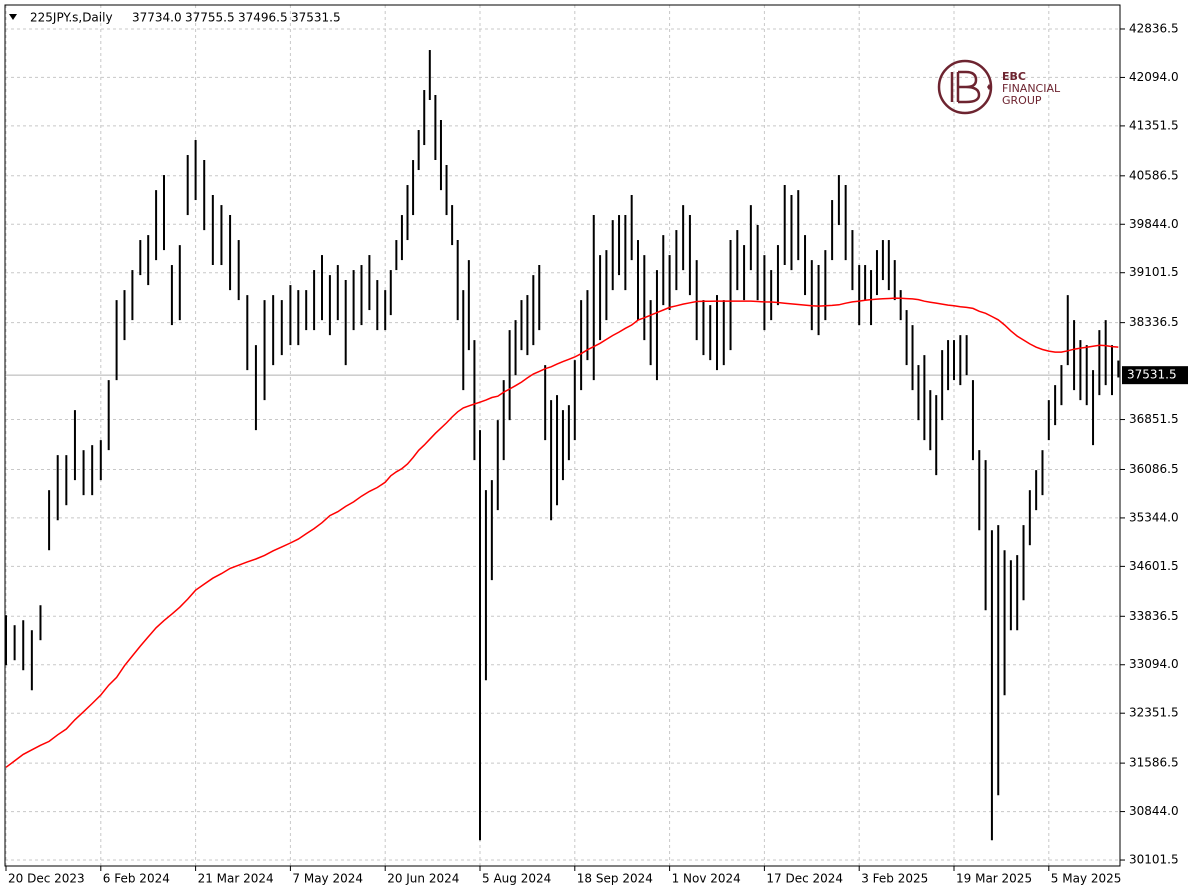 This screenshot has width=1200, height=895. What do you see at coordinates (210, 18) in the screenshot?
I see `ohlc-high: 37755.5` at bounding box center [210, 18].